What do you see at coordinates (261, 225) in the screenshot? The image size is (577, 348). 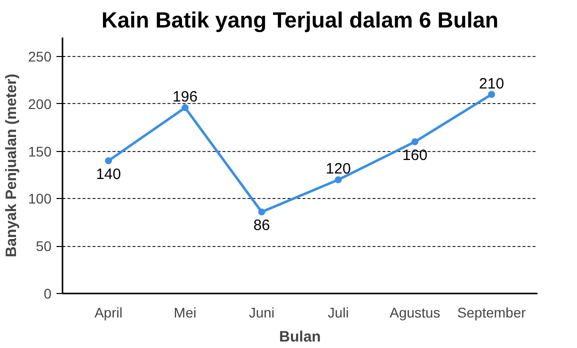 I see `data-label: 86` at bounding box center [261, 225].